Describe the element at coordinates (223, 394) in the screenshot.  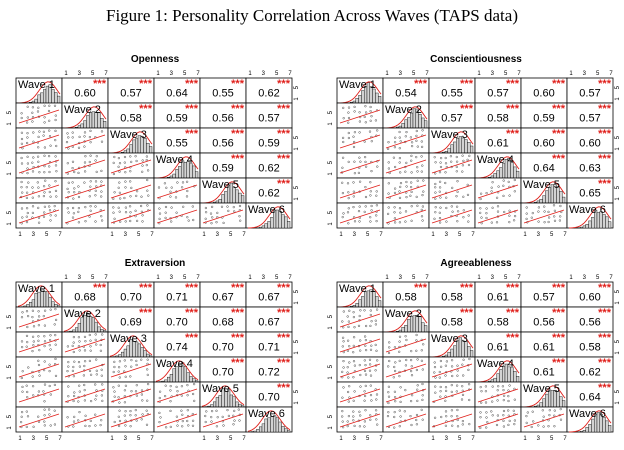
I see `cell-5-5: Wave 5` at that location.